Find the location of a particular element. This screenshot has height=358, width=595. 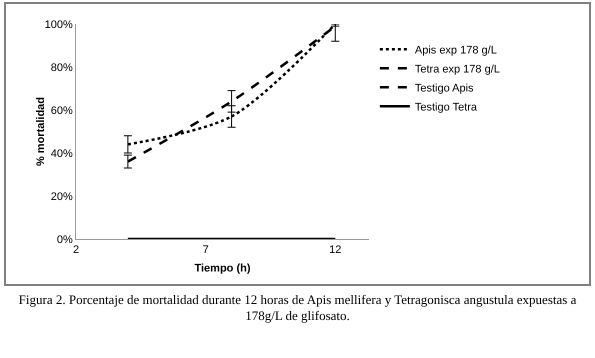

y-tick-label: 60% is located at coordinates (62, 110).